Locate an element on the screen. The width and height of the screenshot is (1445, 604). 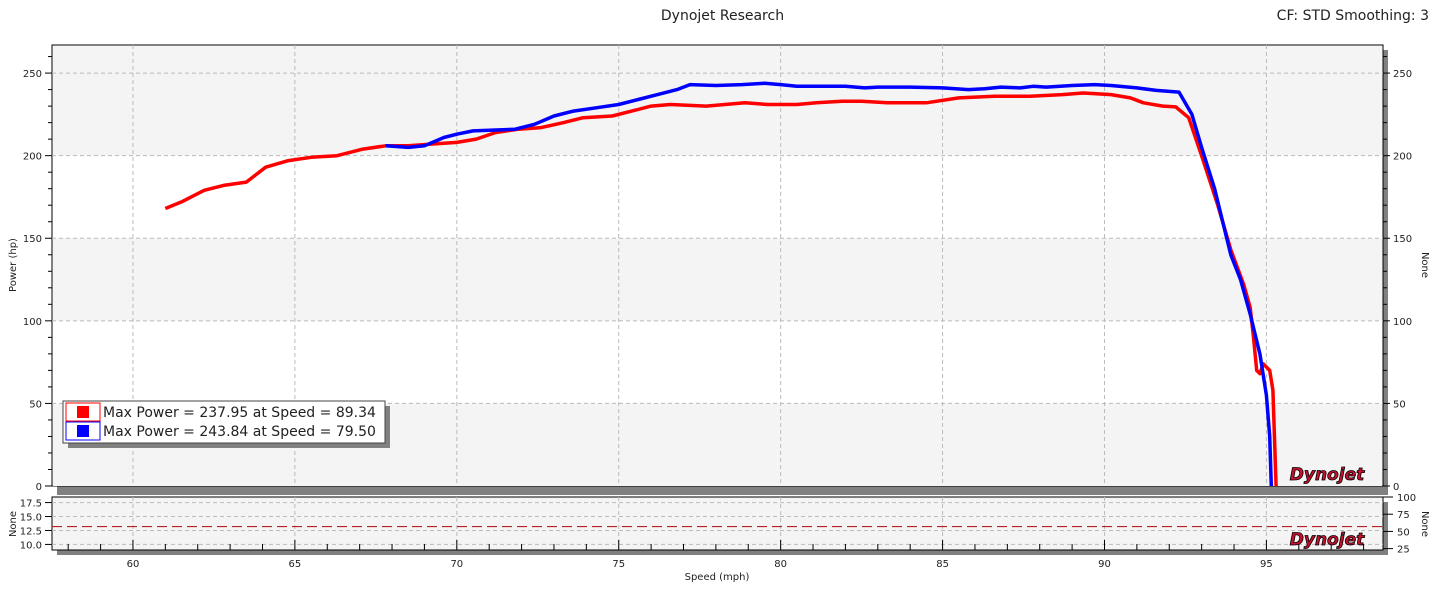
correction-factor-info: CF: STD Smoothing: 3 is located at coordinates (1352, 16).